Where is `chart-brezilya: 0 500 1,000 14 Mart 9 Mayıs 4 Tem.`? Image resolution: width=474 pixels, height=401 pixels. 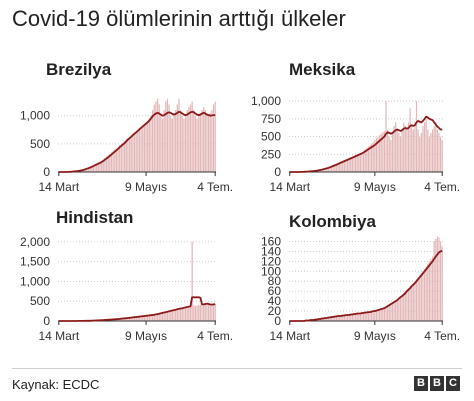
chart-brezilya: 0 500 1,000 14 Mart 9 Mayıs 4 Tem. is located at coordinates (126, 146).